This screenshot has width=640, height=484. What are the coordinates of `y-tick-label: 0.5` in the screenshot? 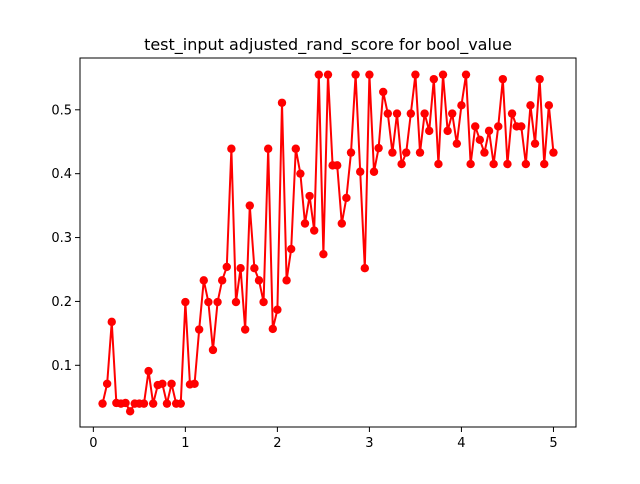 It's located at (61, 110).